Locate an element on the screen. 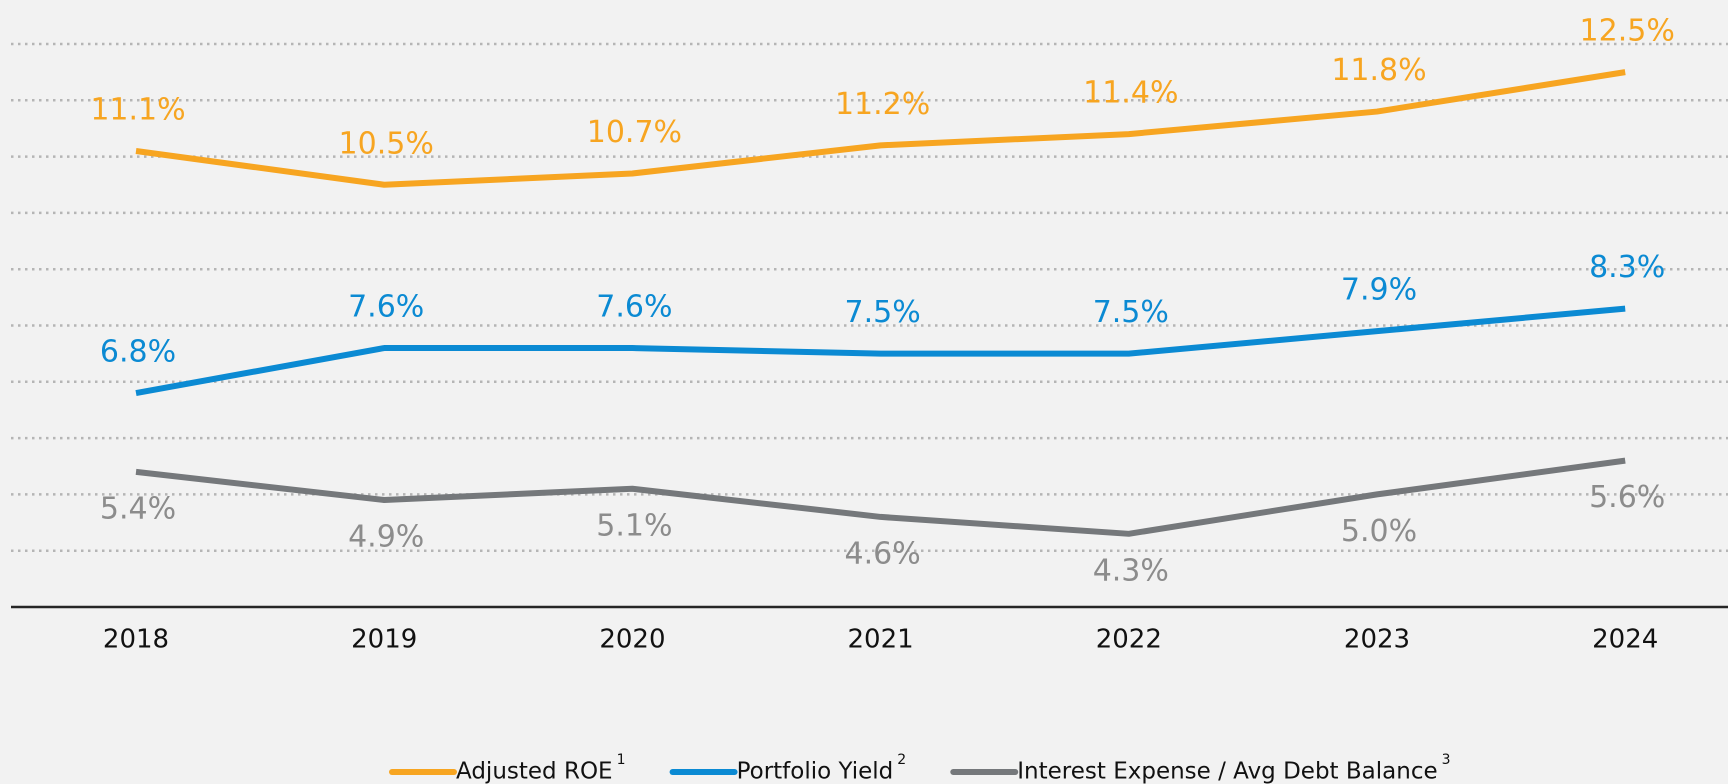 Image resolution: width=1728 pixels, height=784 pixels. data-label: 11.2% is located at coordinates (882, 104).